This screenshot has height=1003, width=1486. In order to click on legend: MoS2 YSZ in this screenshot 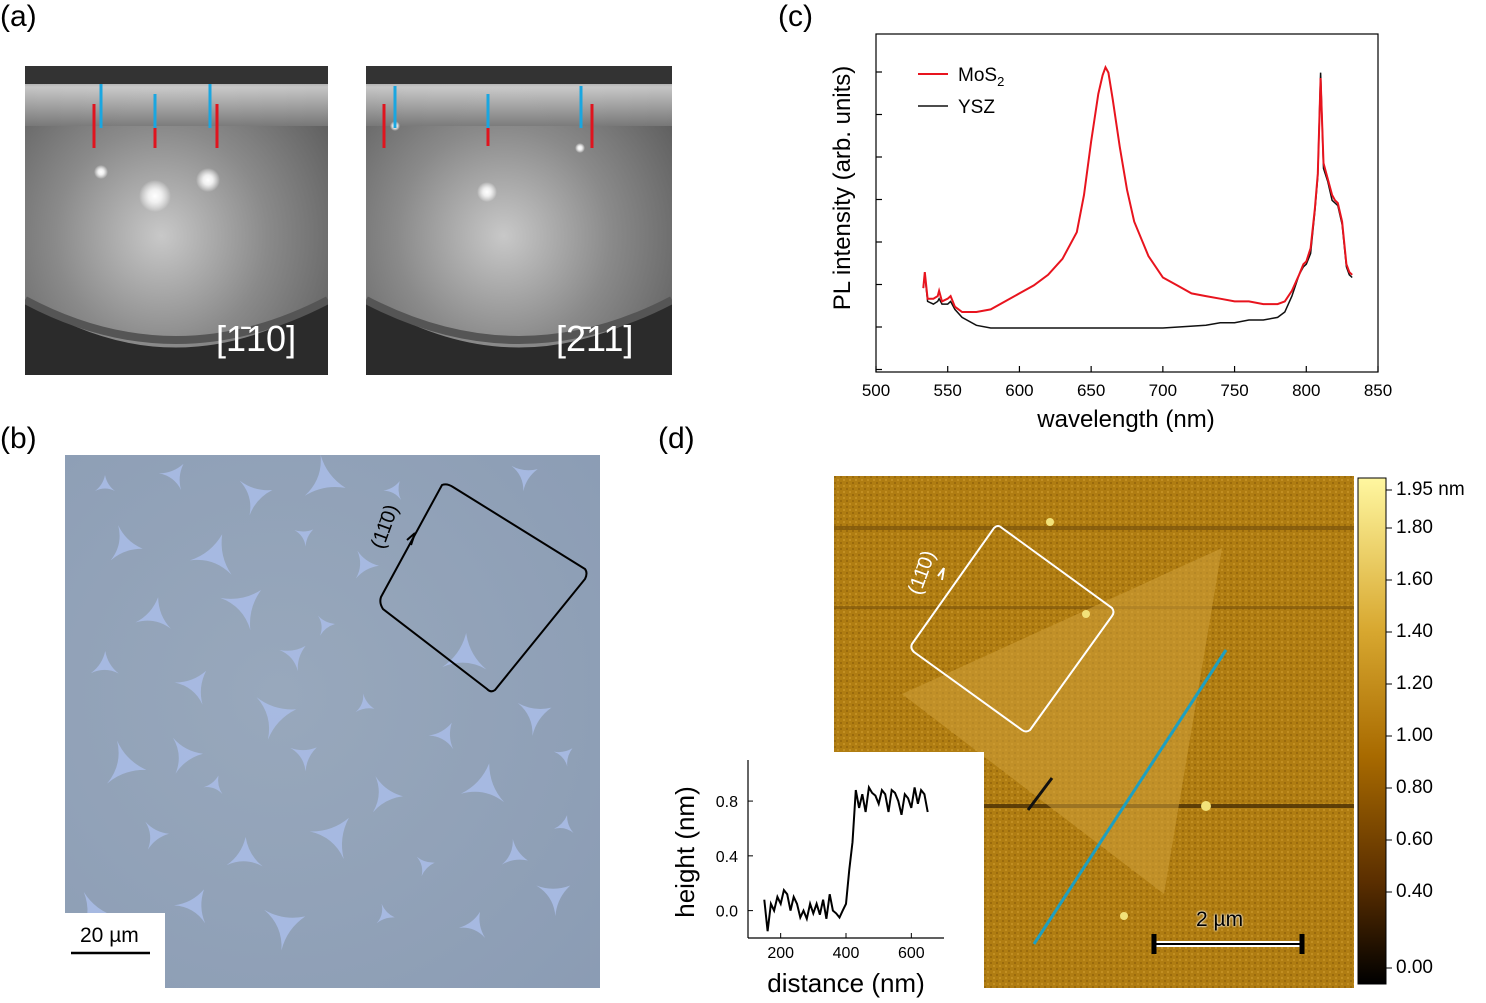, I will do `click(961, 91)`.